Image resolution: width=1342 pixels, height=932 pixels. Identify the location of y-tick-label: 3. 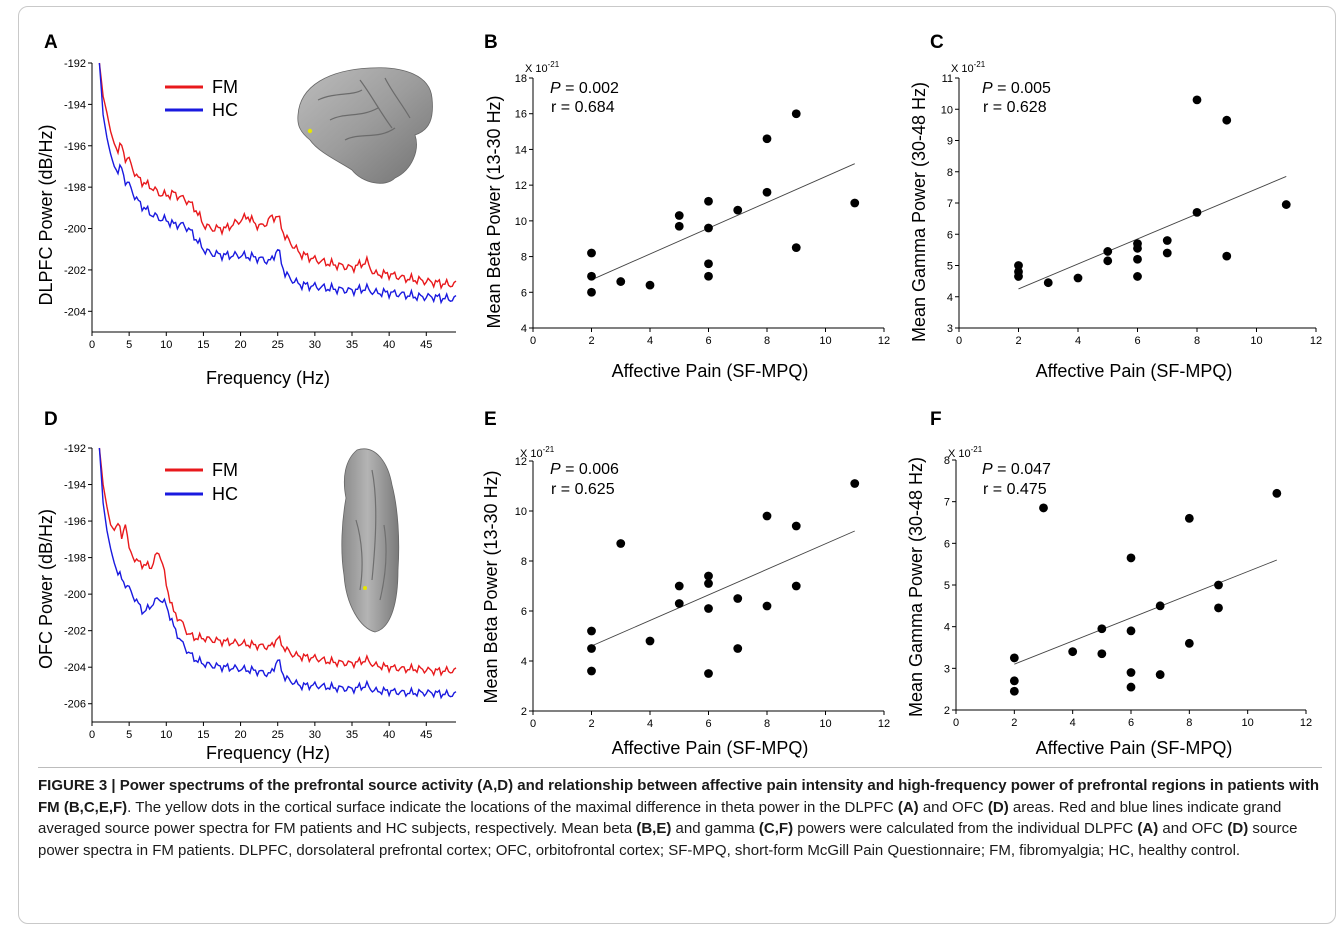
(950, 329).